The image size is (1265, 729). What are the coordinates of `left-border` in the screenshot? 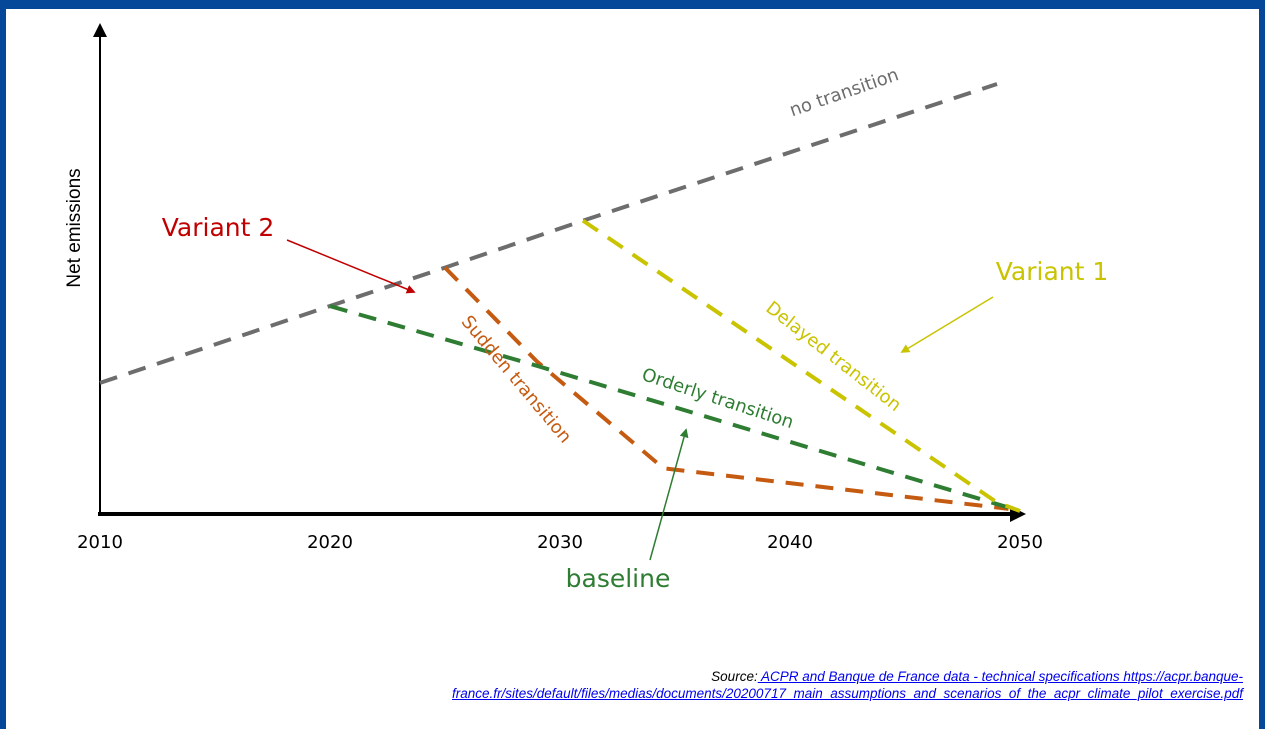 It's located at (3, 364).